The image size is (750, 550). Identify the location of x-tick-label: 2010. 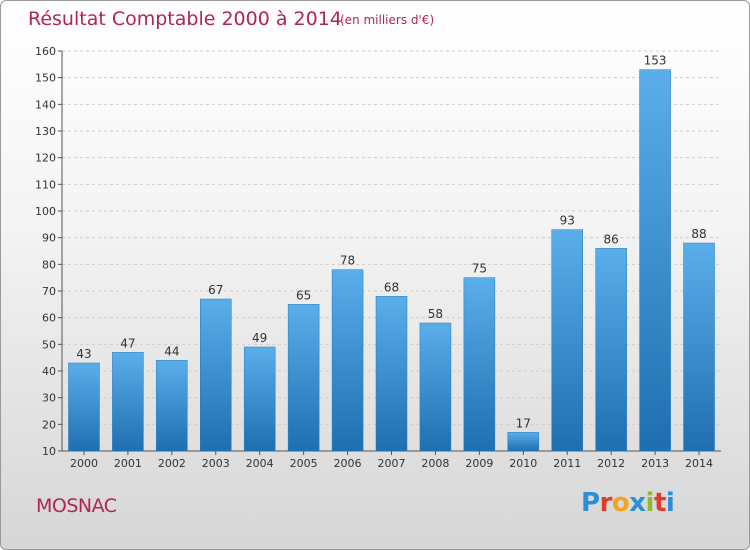
(523, 463).